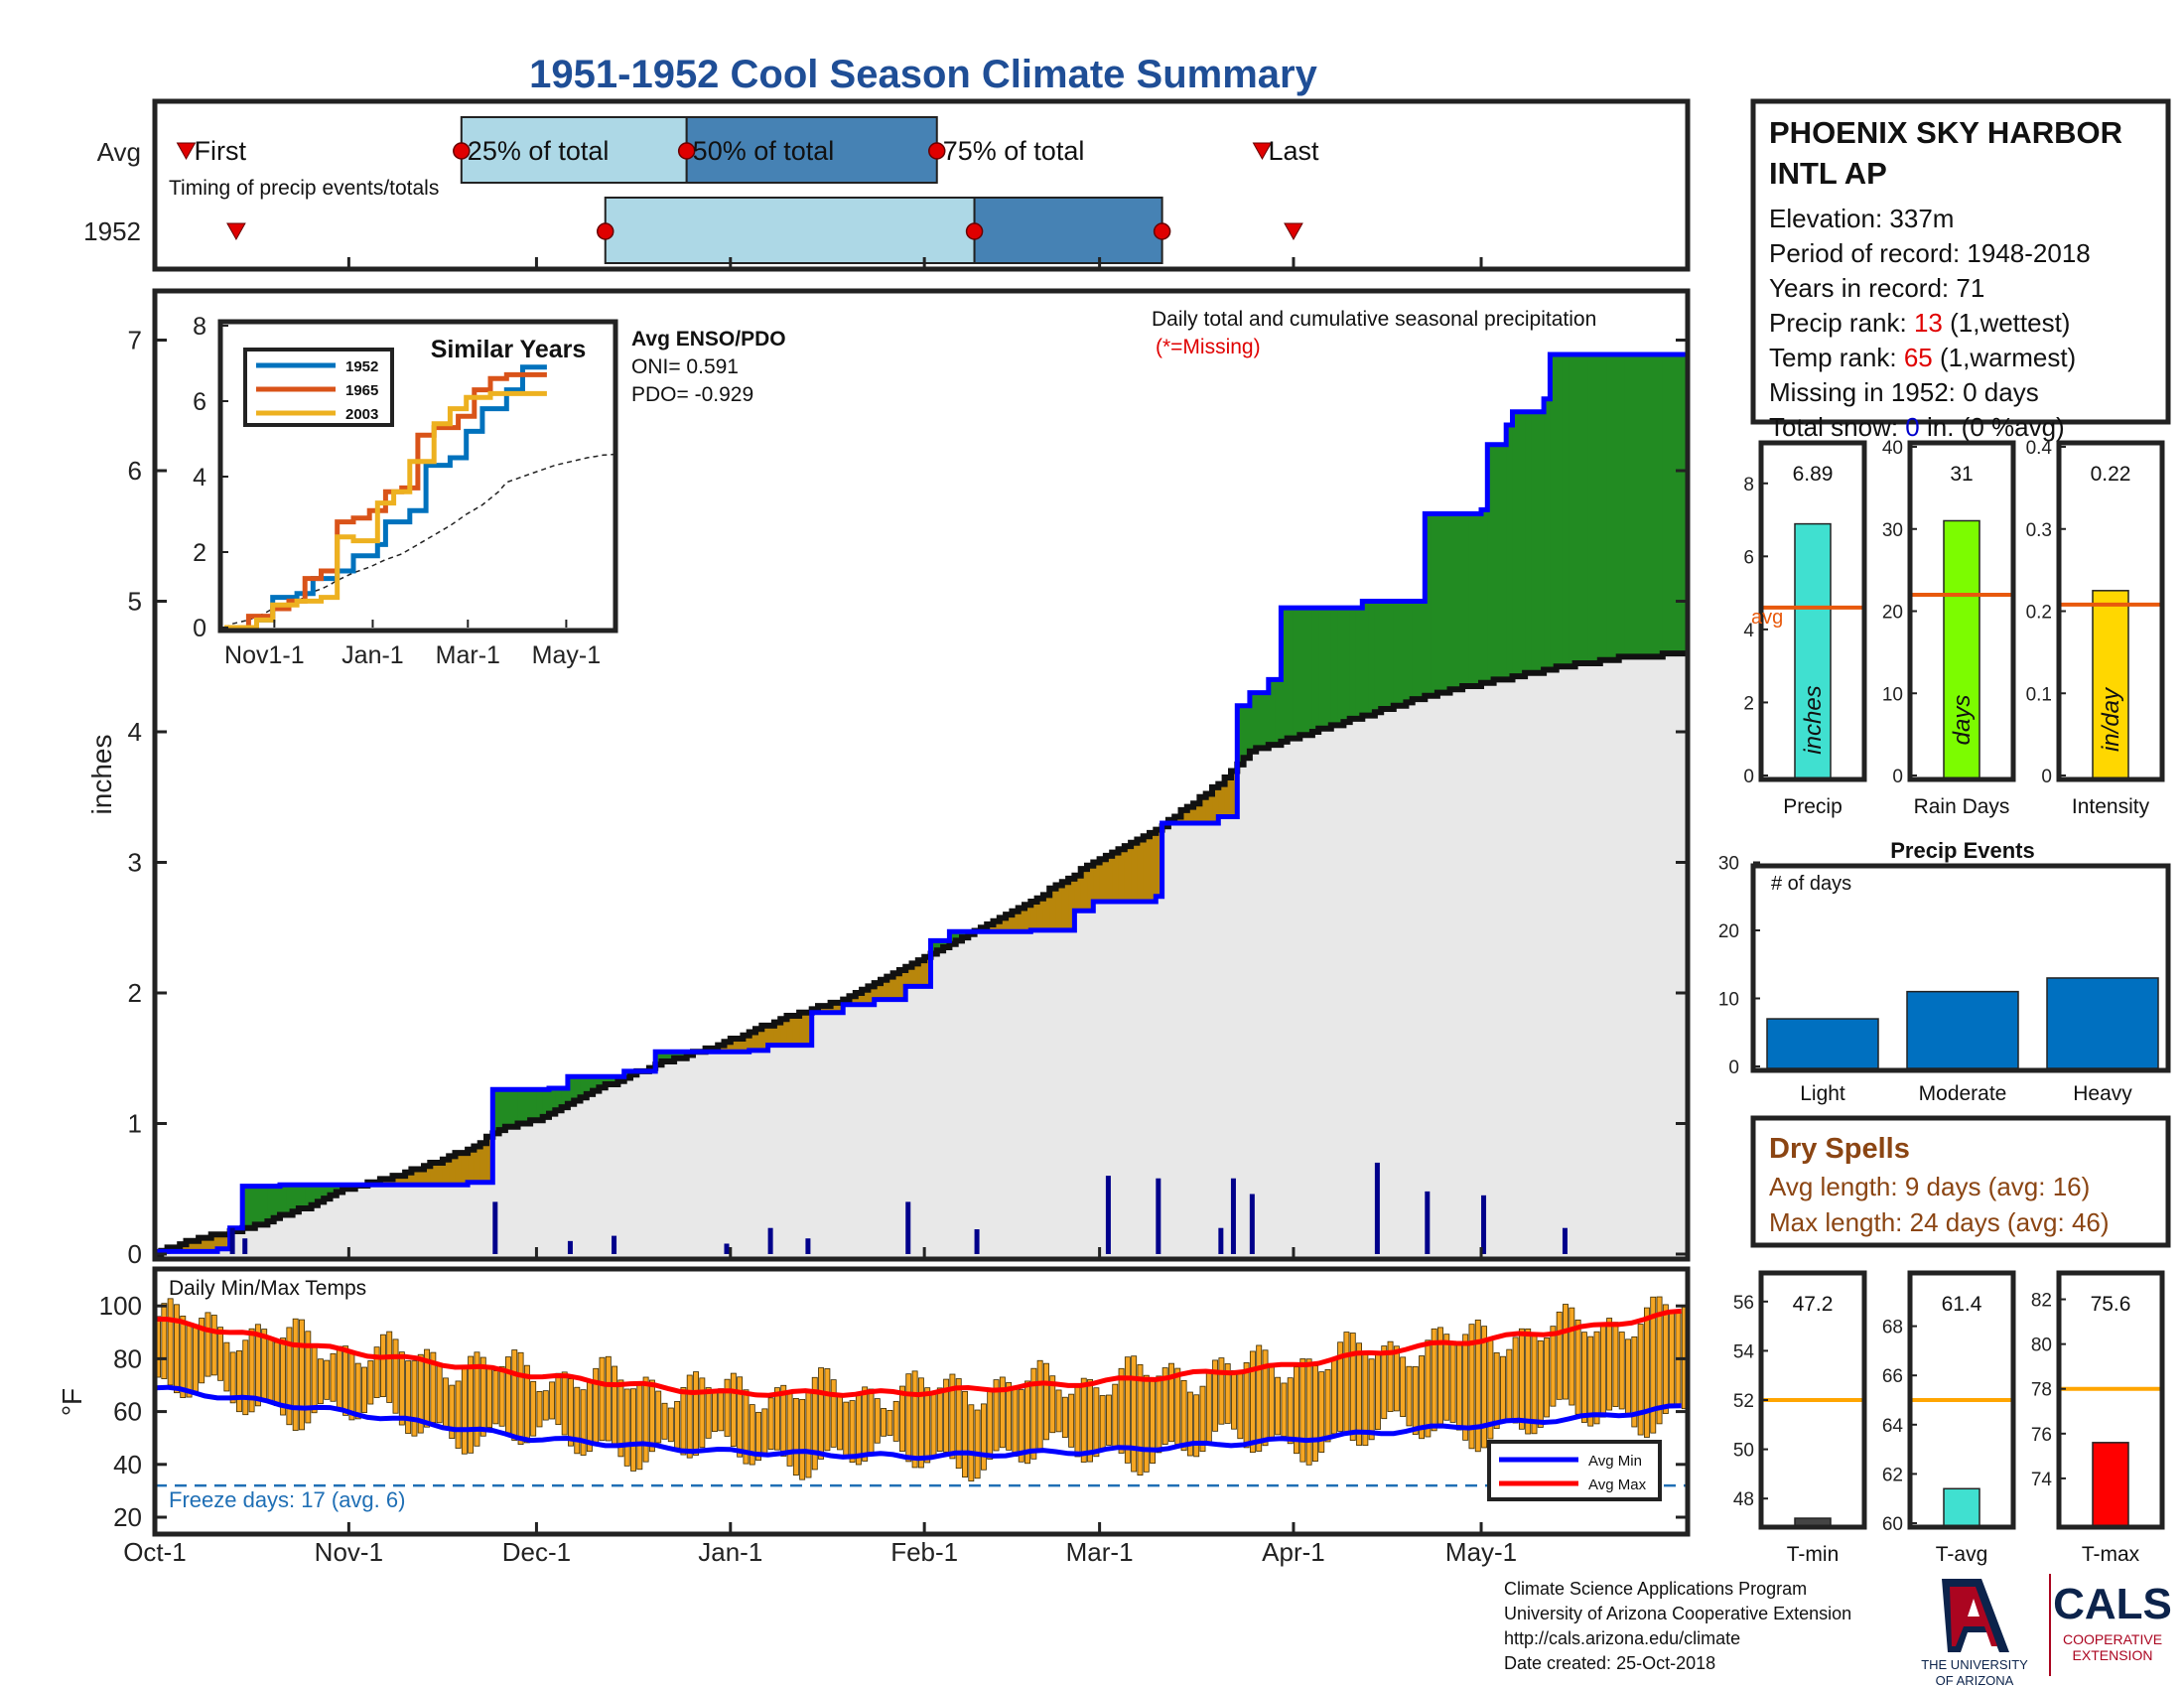  What do you see at coordinates (135, 471) in the screenshot?
I see `y-tick-label: 6` at bounding box center [135, 471].